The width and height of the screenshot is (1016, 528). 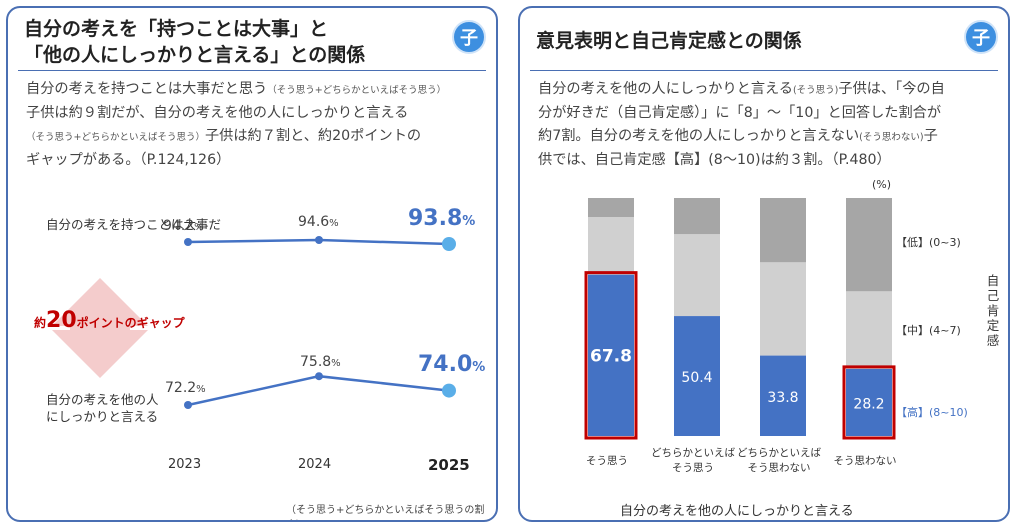 What do you see at coordinates (449, 465) in the screenshot?
I see `x-tick-label: 2025` at bounding box center [449, 465].